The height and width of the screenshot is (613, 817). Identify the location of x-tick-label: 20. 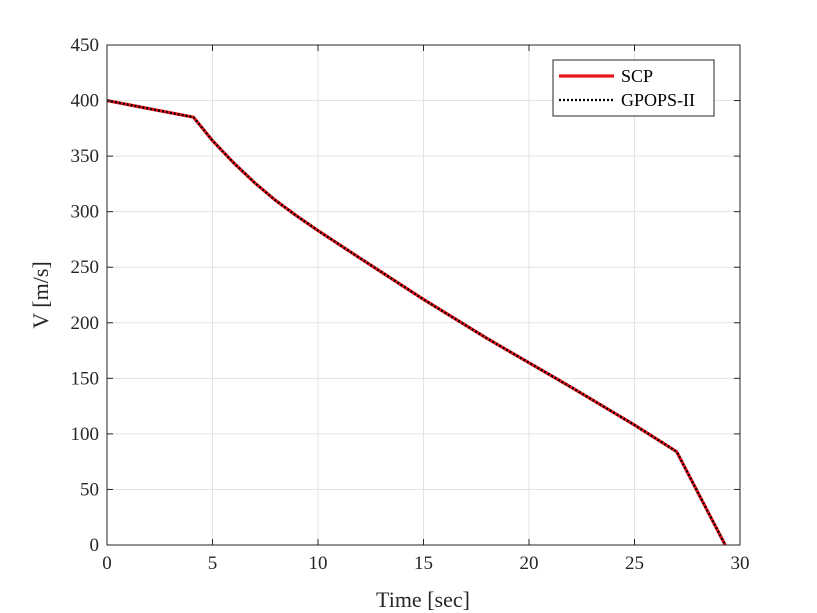
(529, 563).